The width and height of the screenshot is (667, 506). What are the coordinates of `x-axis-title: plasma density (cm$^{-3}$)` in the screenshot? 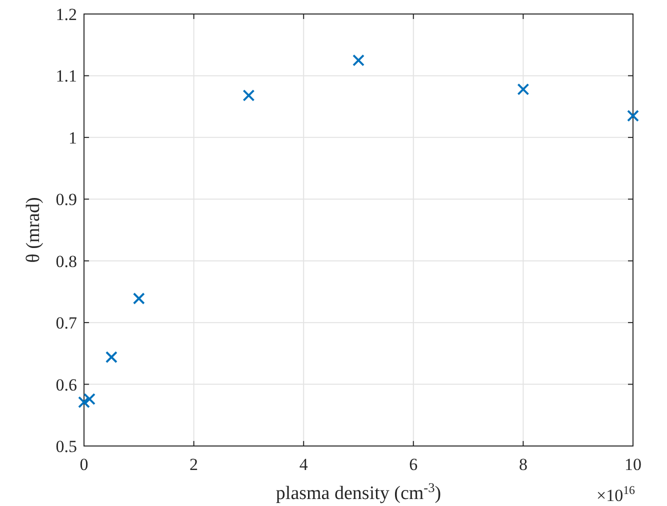 It's located at (359, 492).